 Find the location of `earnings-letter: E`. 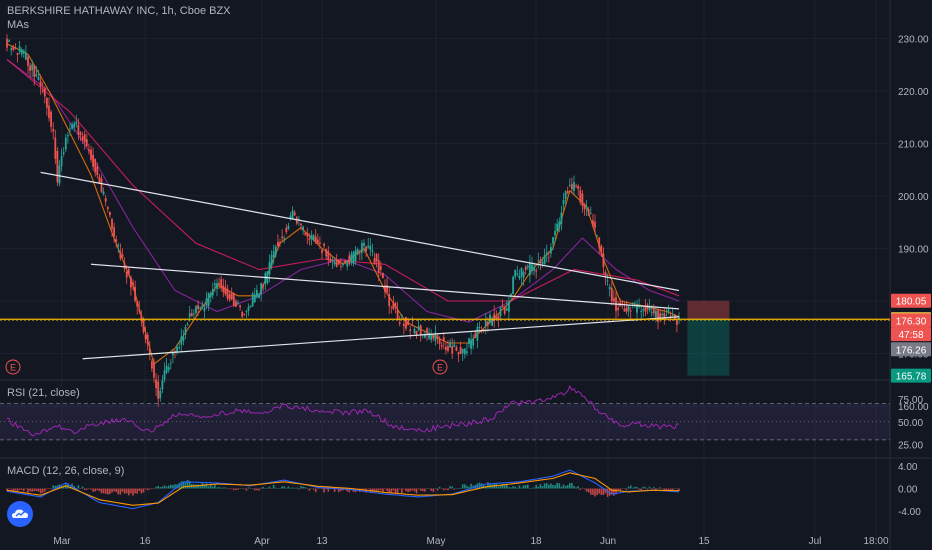

earnings-letter: E is located at coordinates (440, 368).